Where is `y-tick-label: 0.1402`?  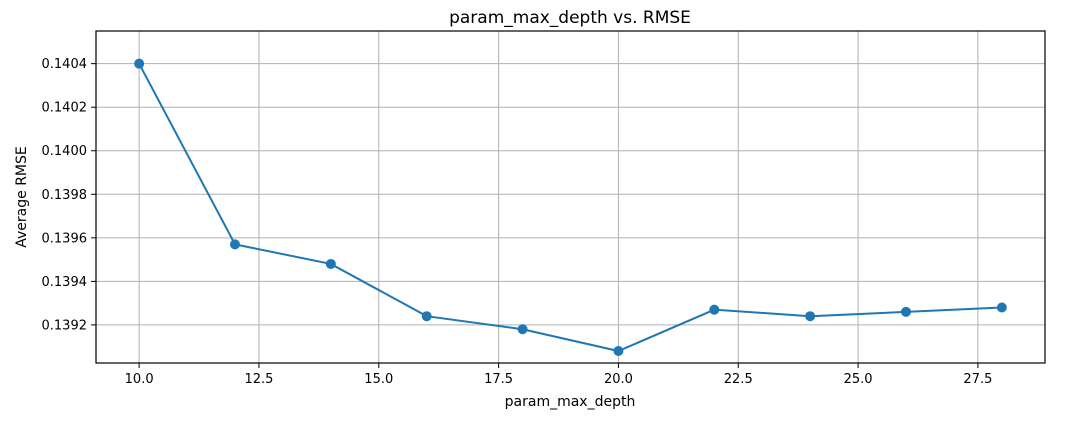
y-tick-label: 0.1402 is located at coordinates (65, 108).